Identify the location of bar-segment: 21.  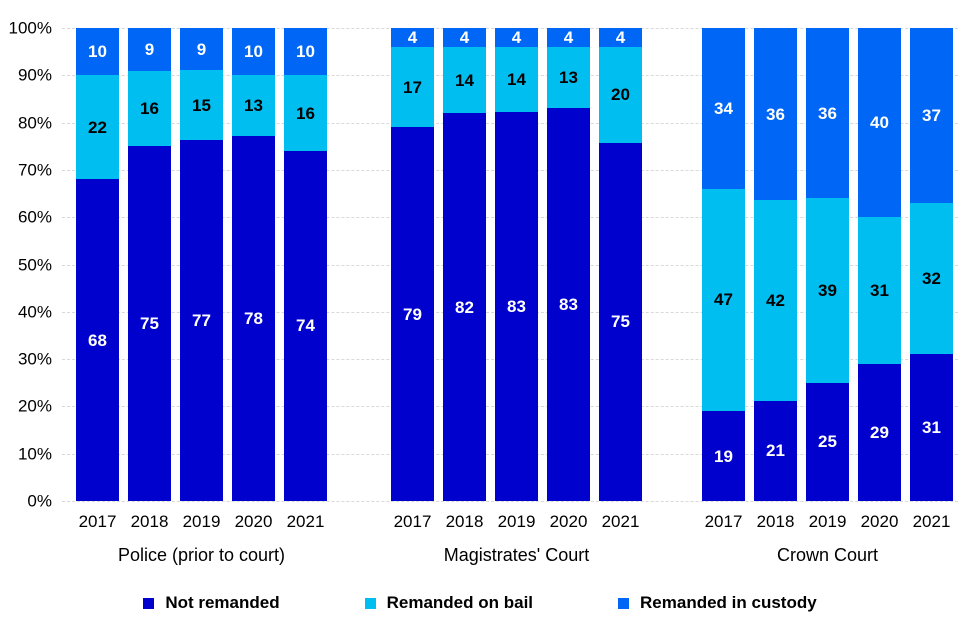
(775, 450).